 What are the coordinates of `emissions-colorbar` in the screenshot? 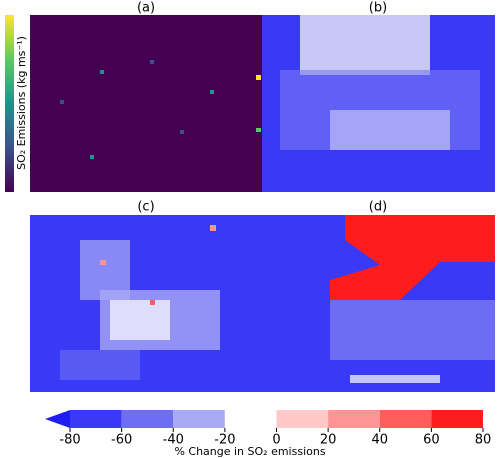 It's located at (9, 103).